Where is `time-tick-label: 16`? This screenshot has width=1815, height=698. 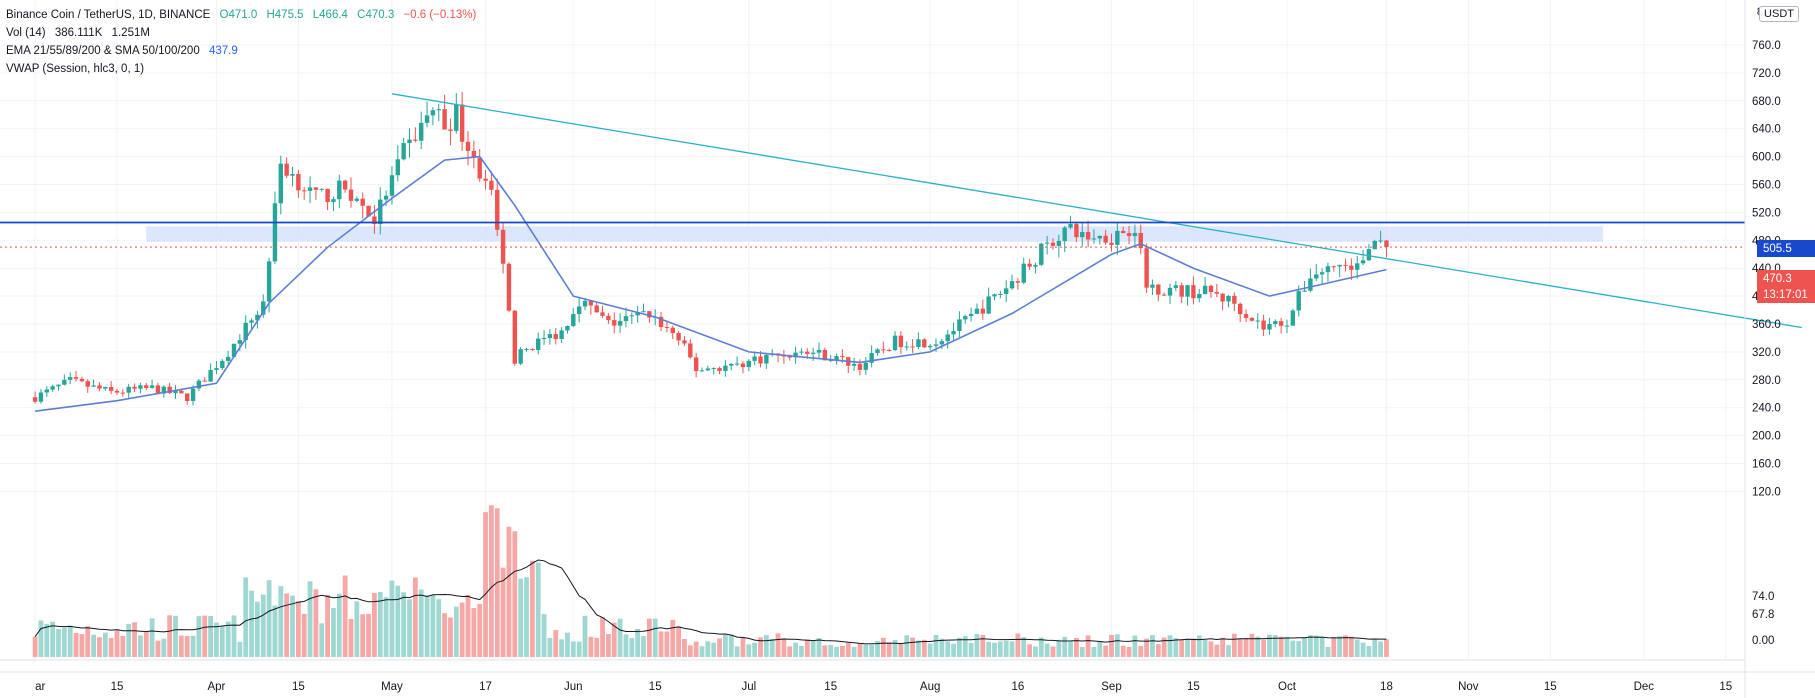
time-tick-label: 16 is located at coordinates (1018, 687).